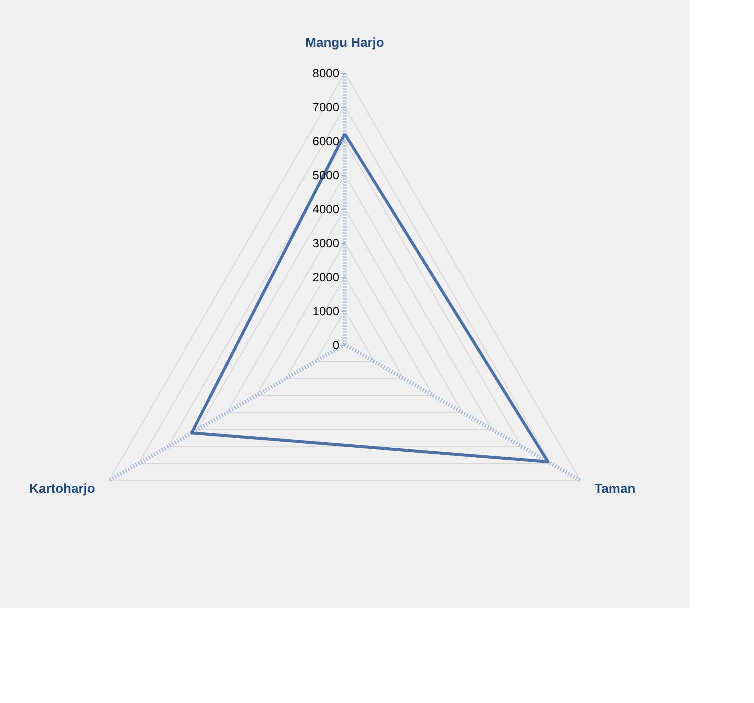 The height and width of the screenshot is (703, 754). Describe the element at coordinates (326, 243) in the screenshot. I see `y-tick-label: 3000` at that location.